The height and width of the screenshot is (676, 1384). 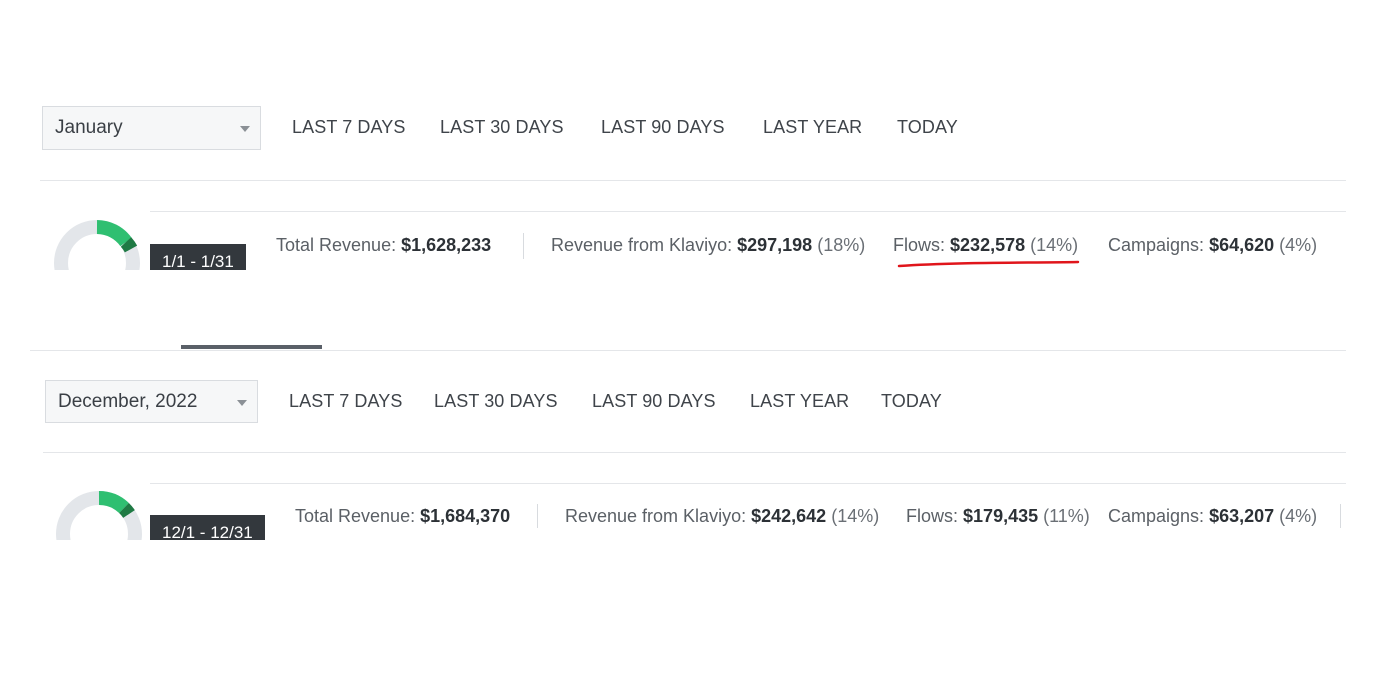 I want to click on klaviyo-revenue: Revenue from Klaviyo: $297,198 (18%), so click(x=708, y=245).